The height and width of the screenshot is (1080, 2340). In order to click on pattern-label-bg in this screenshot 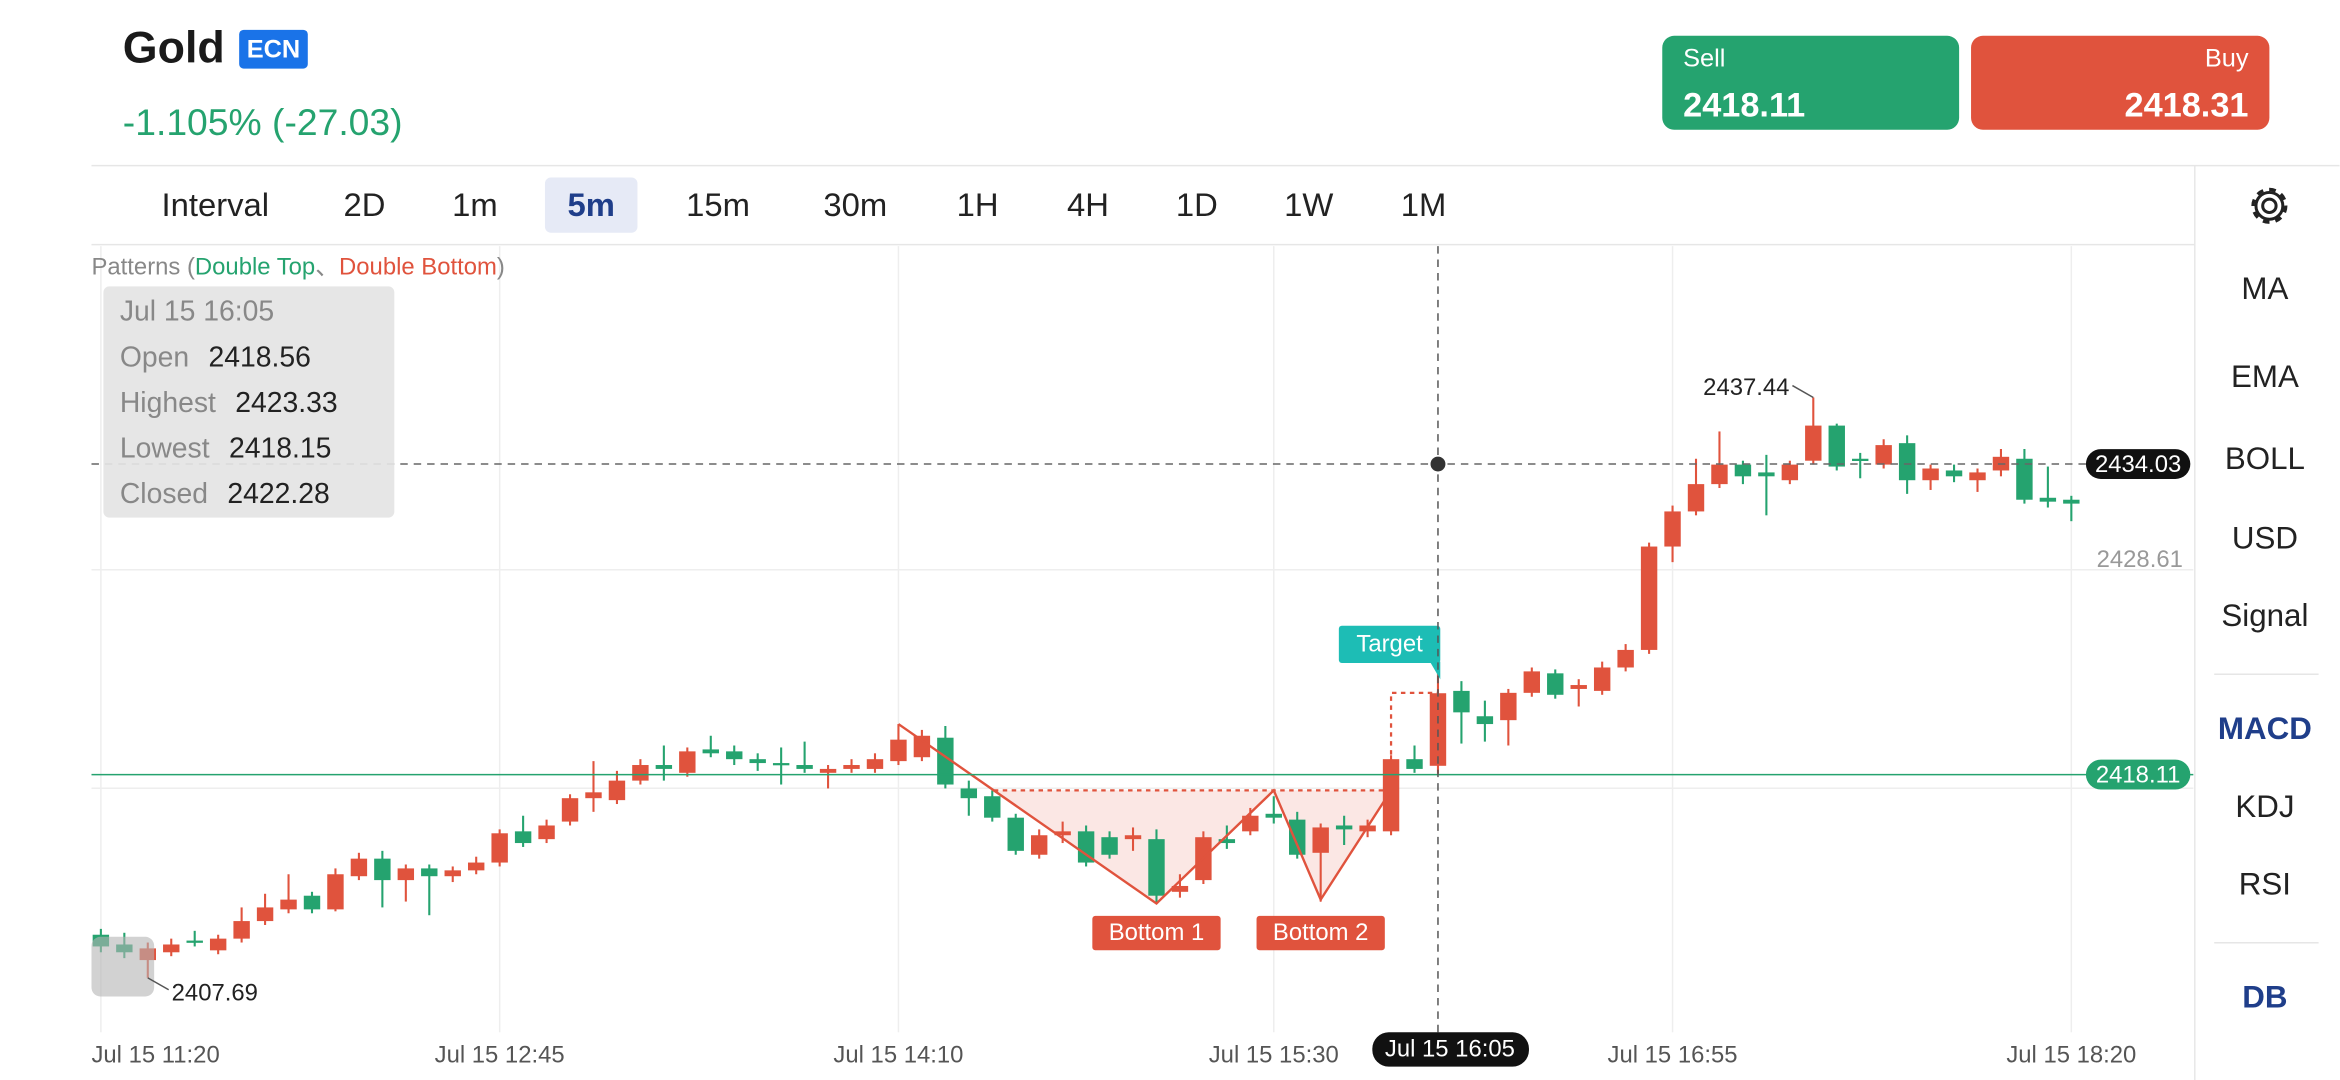, I will do `click(1320, 933)`.